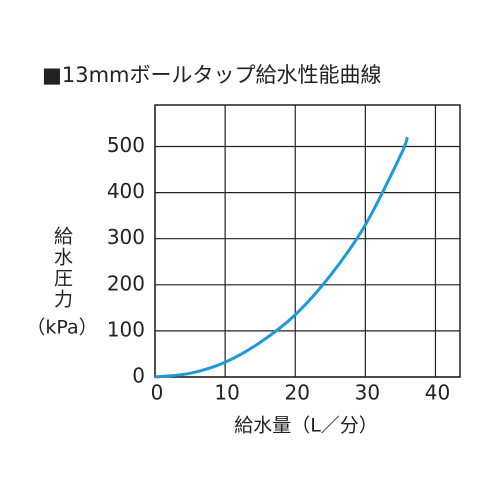  I want to click on y-axis-label: 給水圧力, so click(62, 268).